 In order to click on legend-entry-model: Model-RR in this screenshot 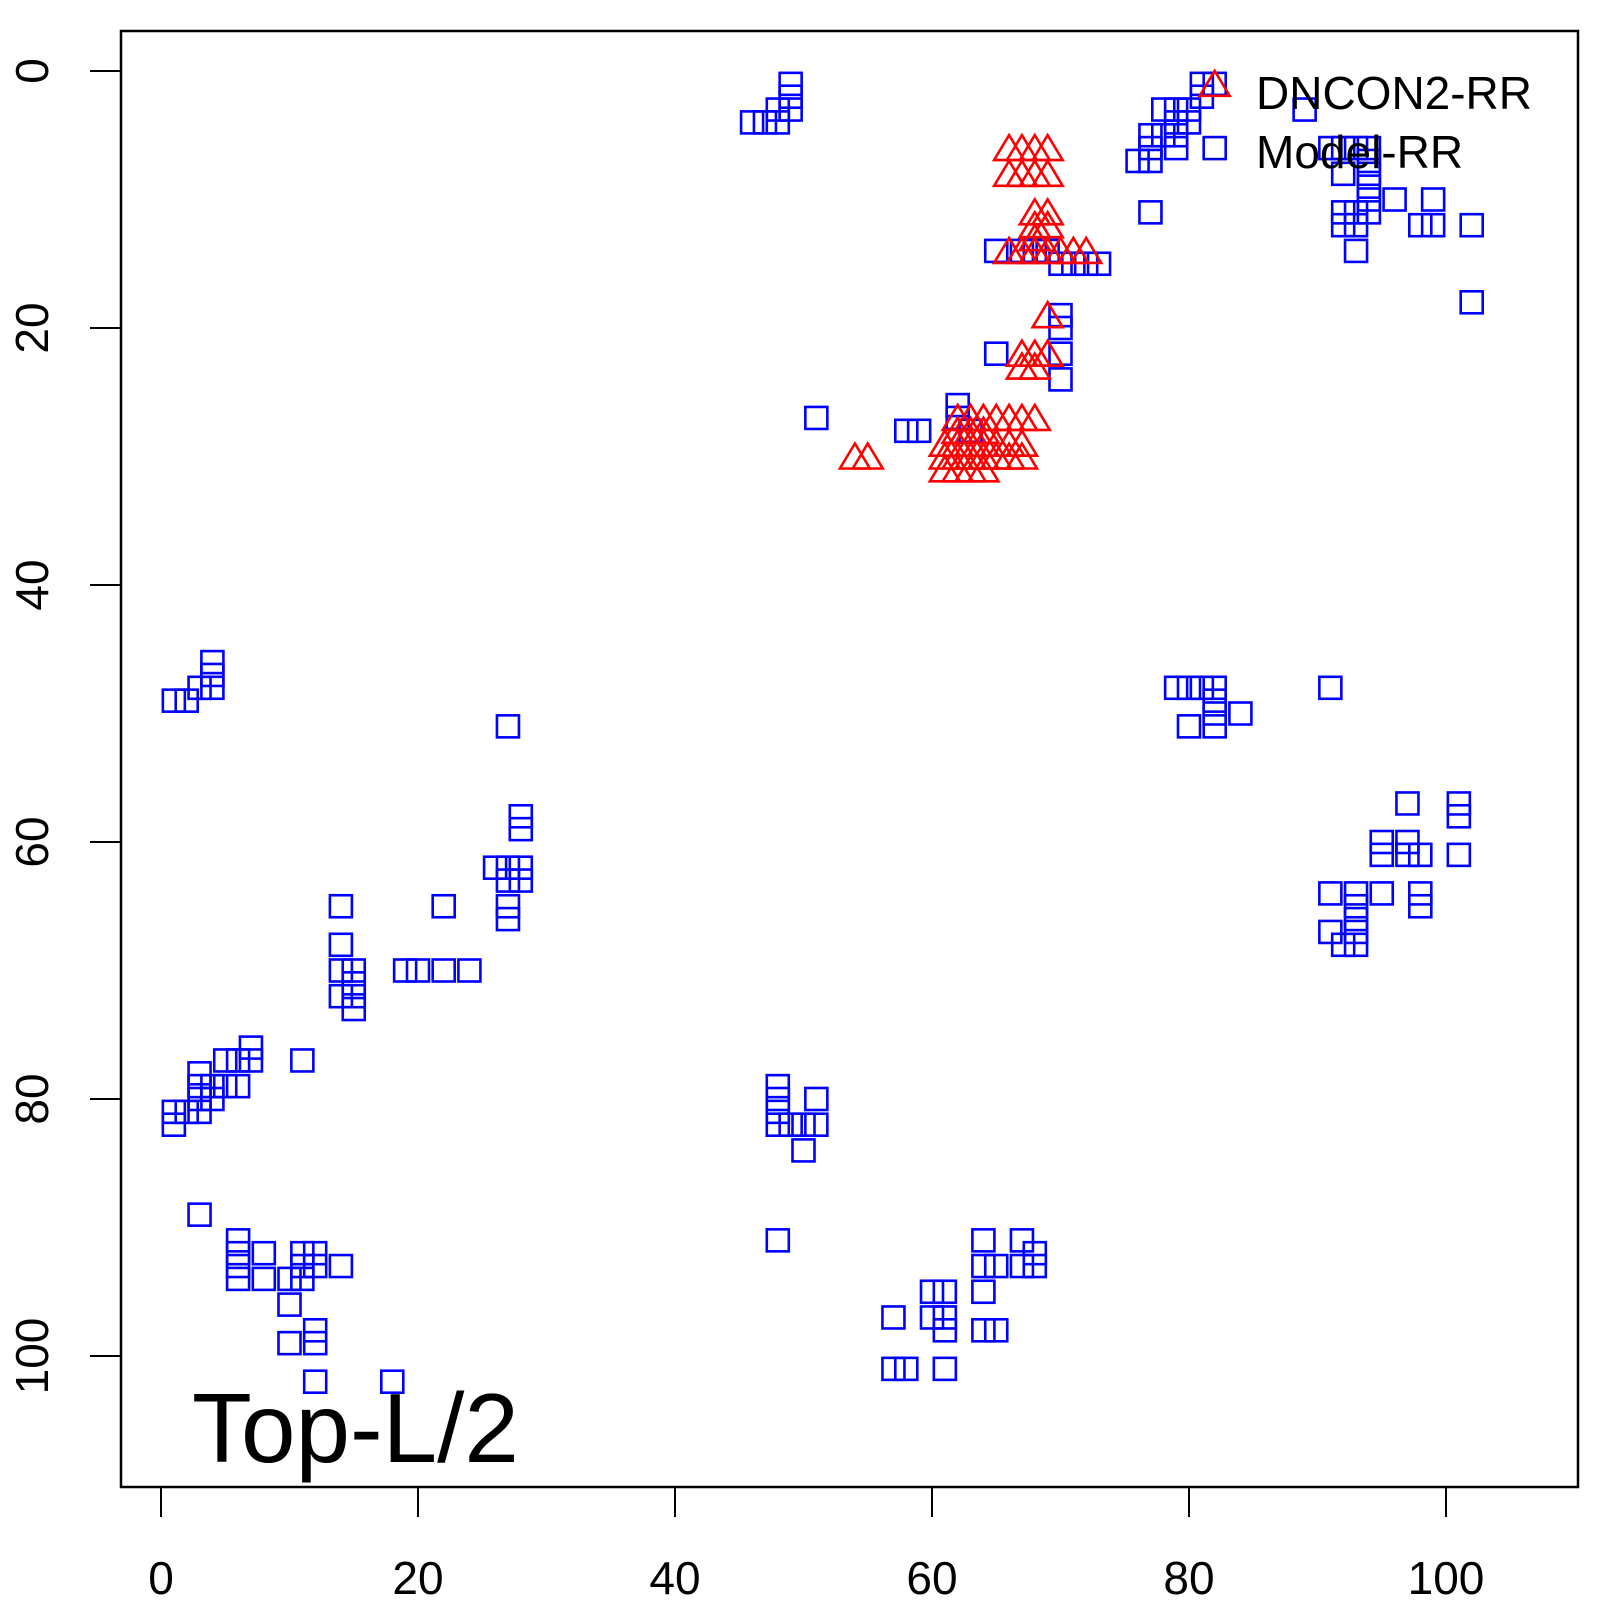, I will do `click(1359, 152)`.